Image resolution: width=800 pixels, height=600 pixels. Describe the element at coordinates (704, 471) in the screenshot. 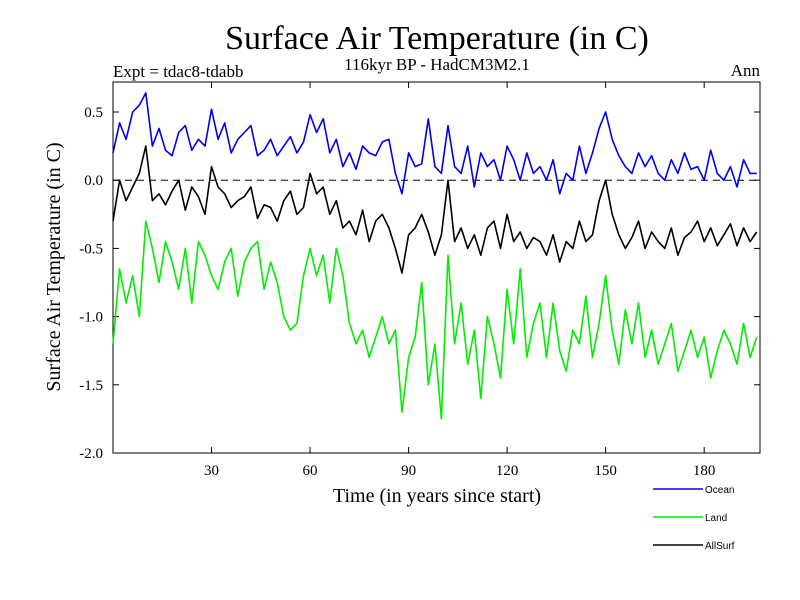

I see `x-tick-label: 180` at that location.